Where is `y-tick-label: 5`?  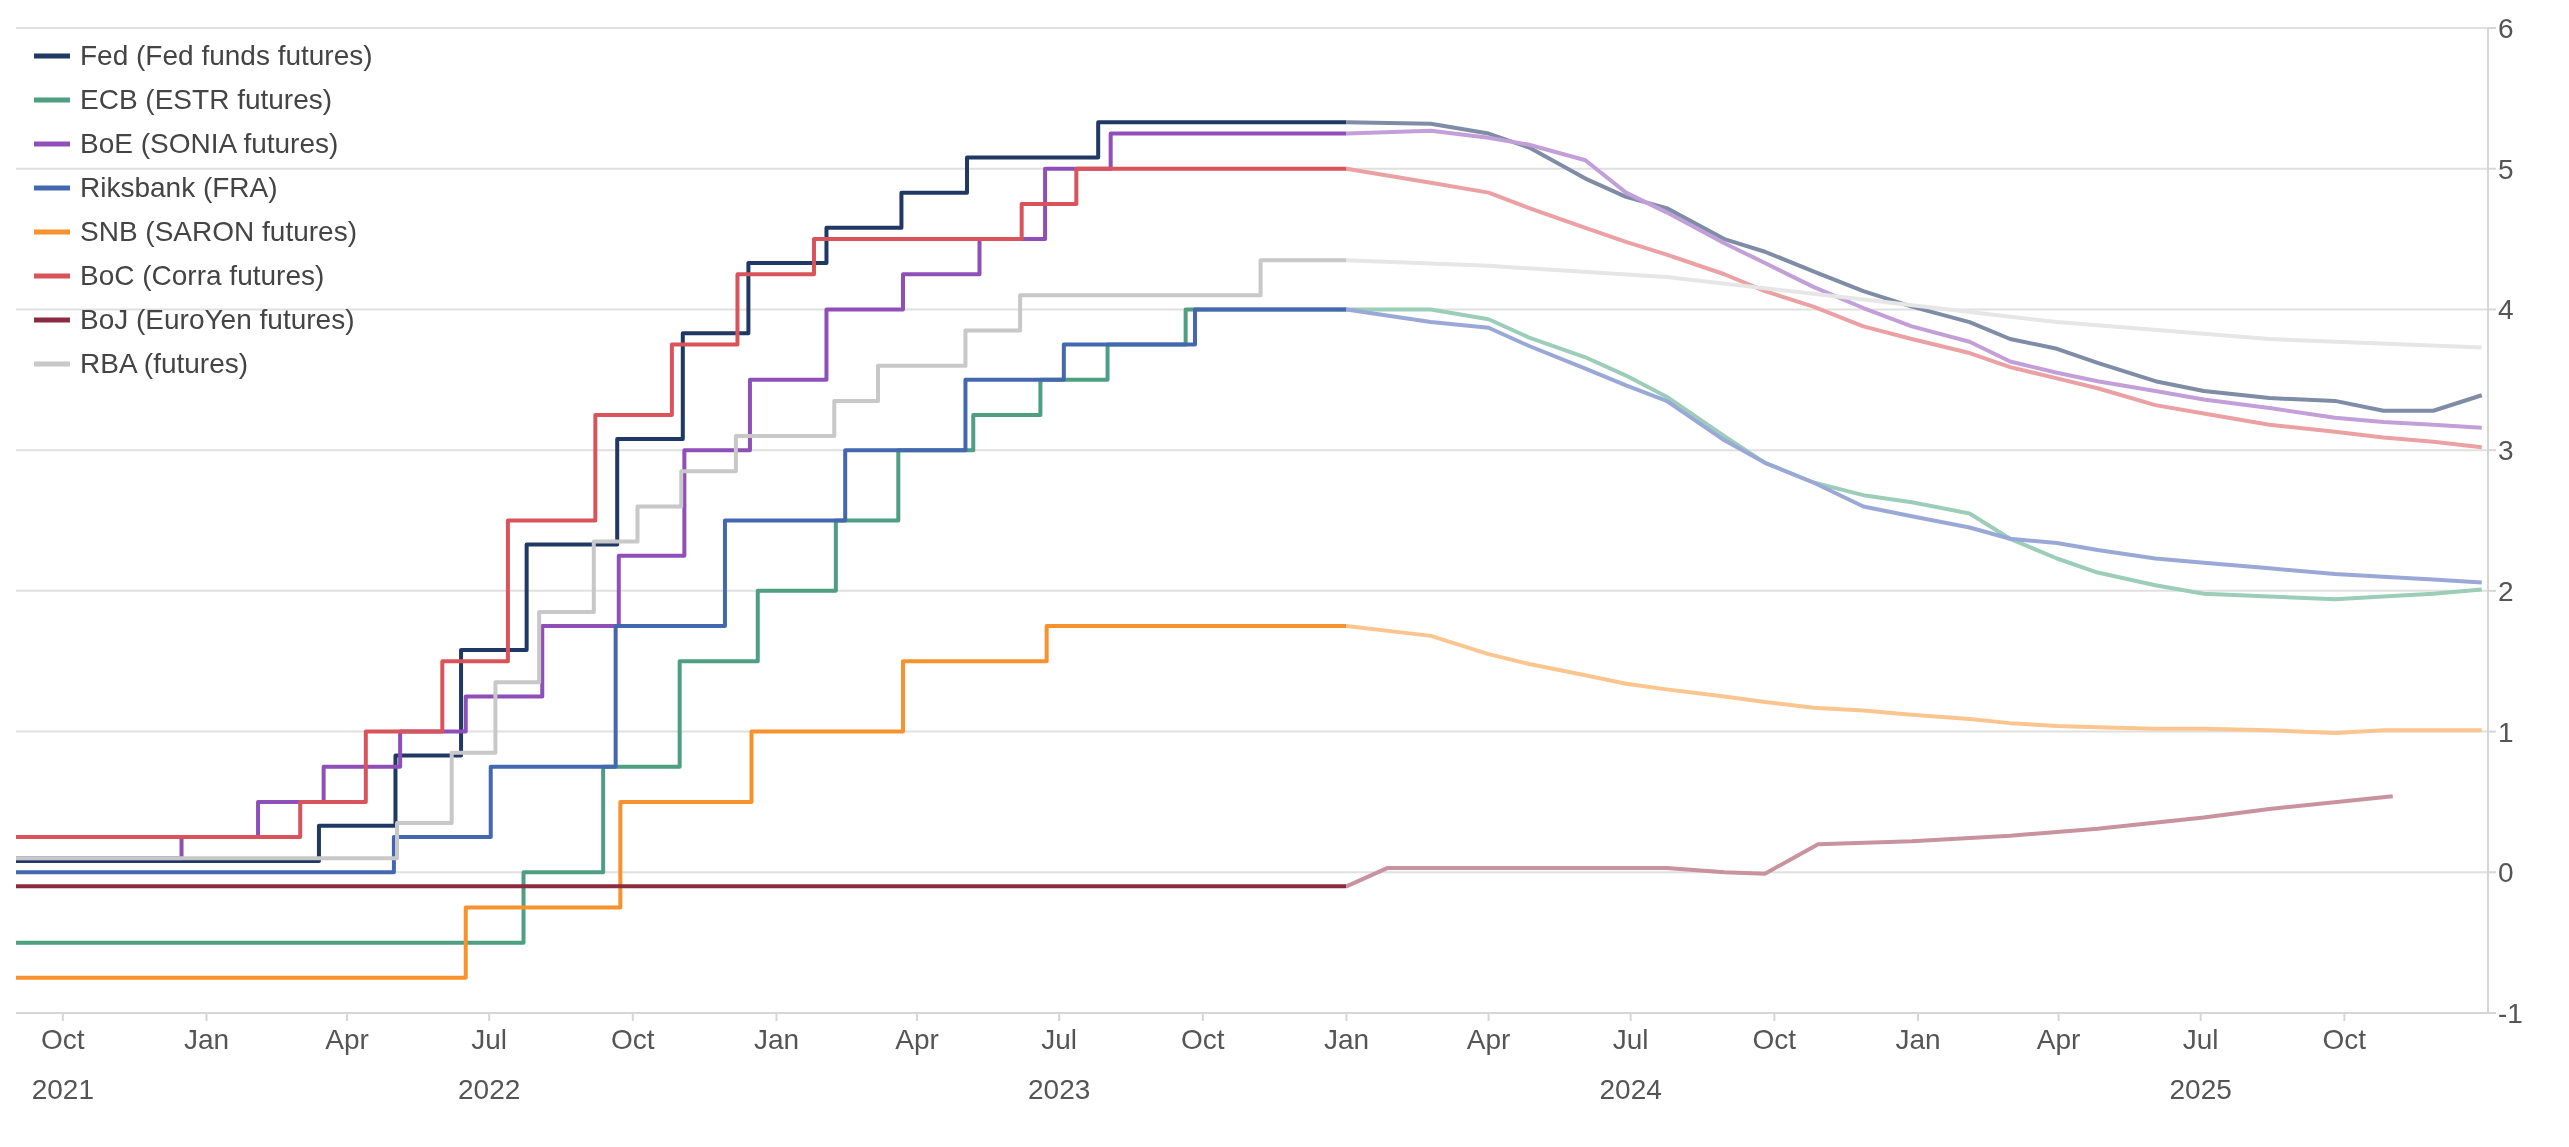
y-tick-label: 5 is located at coordinates (2506, 169).